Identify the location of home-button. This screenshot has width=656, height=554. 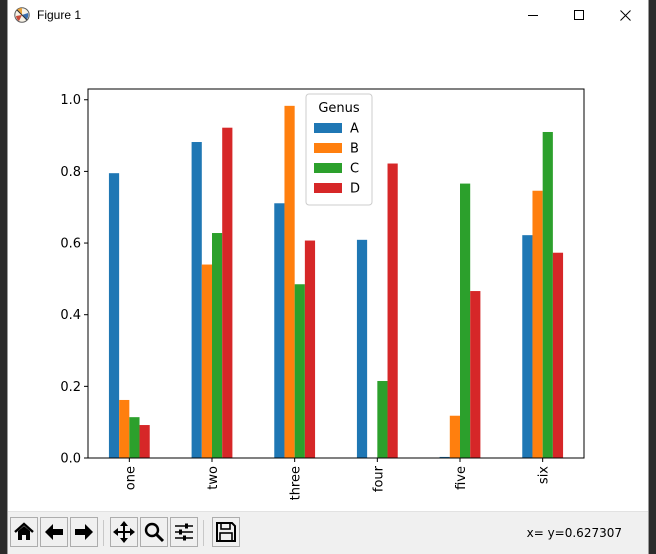
(24, 532).